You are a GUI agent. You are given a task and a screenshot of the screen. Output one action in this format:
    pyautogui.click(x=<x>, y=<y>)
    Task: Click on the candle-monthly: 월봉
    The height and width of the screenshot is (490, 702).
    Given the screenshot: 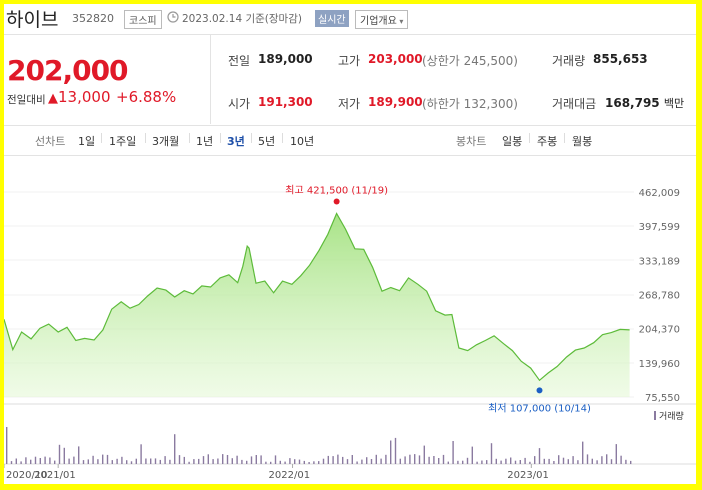 What is the action you would take?
    pyautogui.click(x=582, y=141)
    